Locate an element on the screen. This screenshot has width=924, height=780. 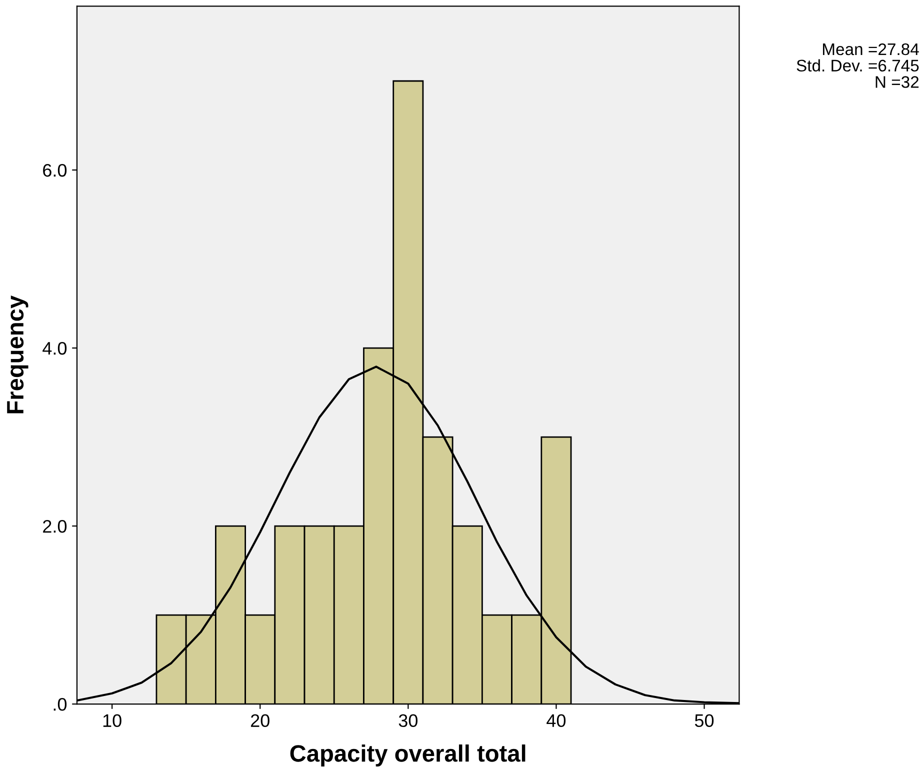
x-axis-title: Capacity overall total is located at coordinates (408, 755).